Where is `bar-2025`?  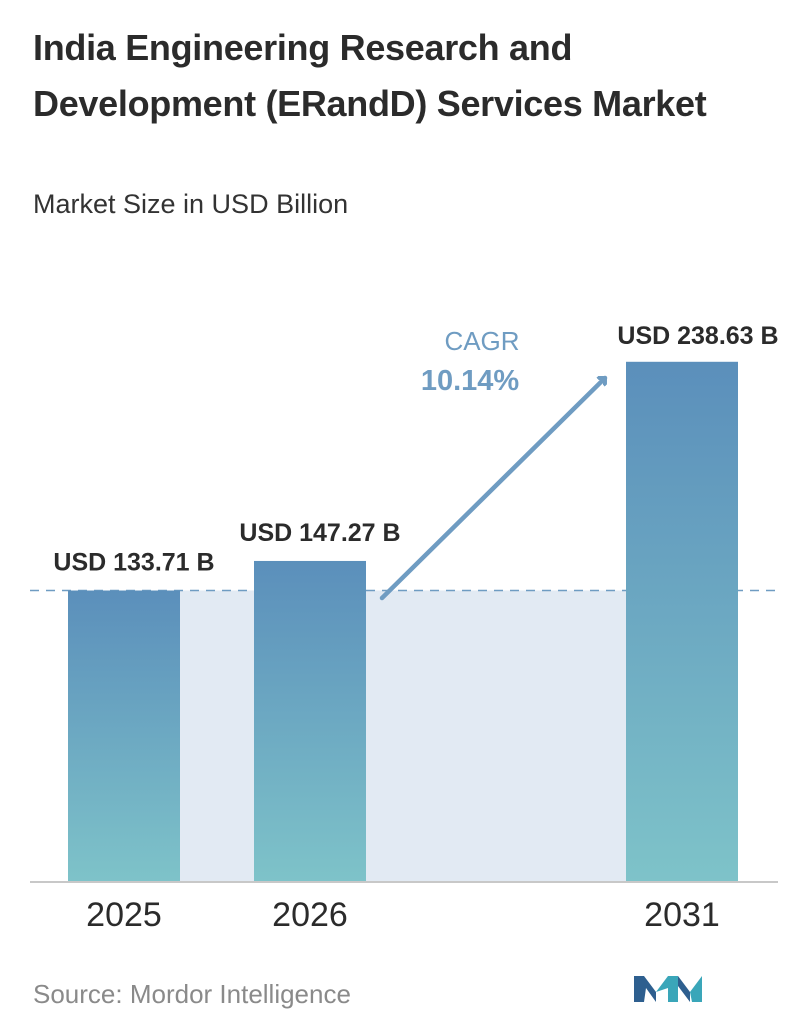 bar-2025 is located at coordinates (124, 736).